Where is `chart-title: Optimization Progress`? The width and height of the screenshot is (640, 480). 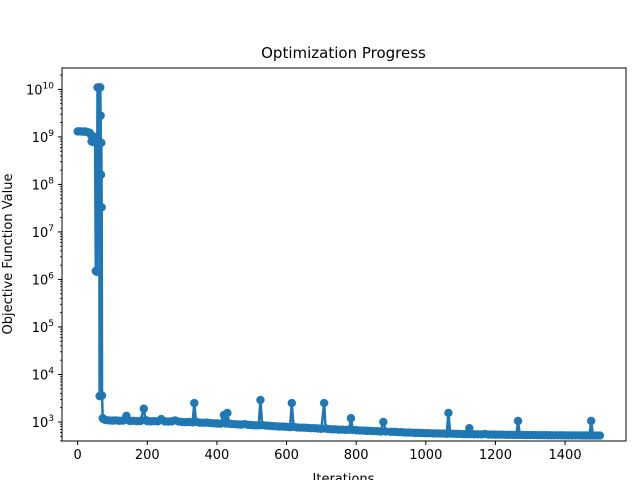 chart-title: Optimization Progress is located at coordinates (343, 53).